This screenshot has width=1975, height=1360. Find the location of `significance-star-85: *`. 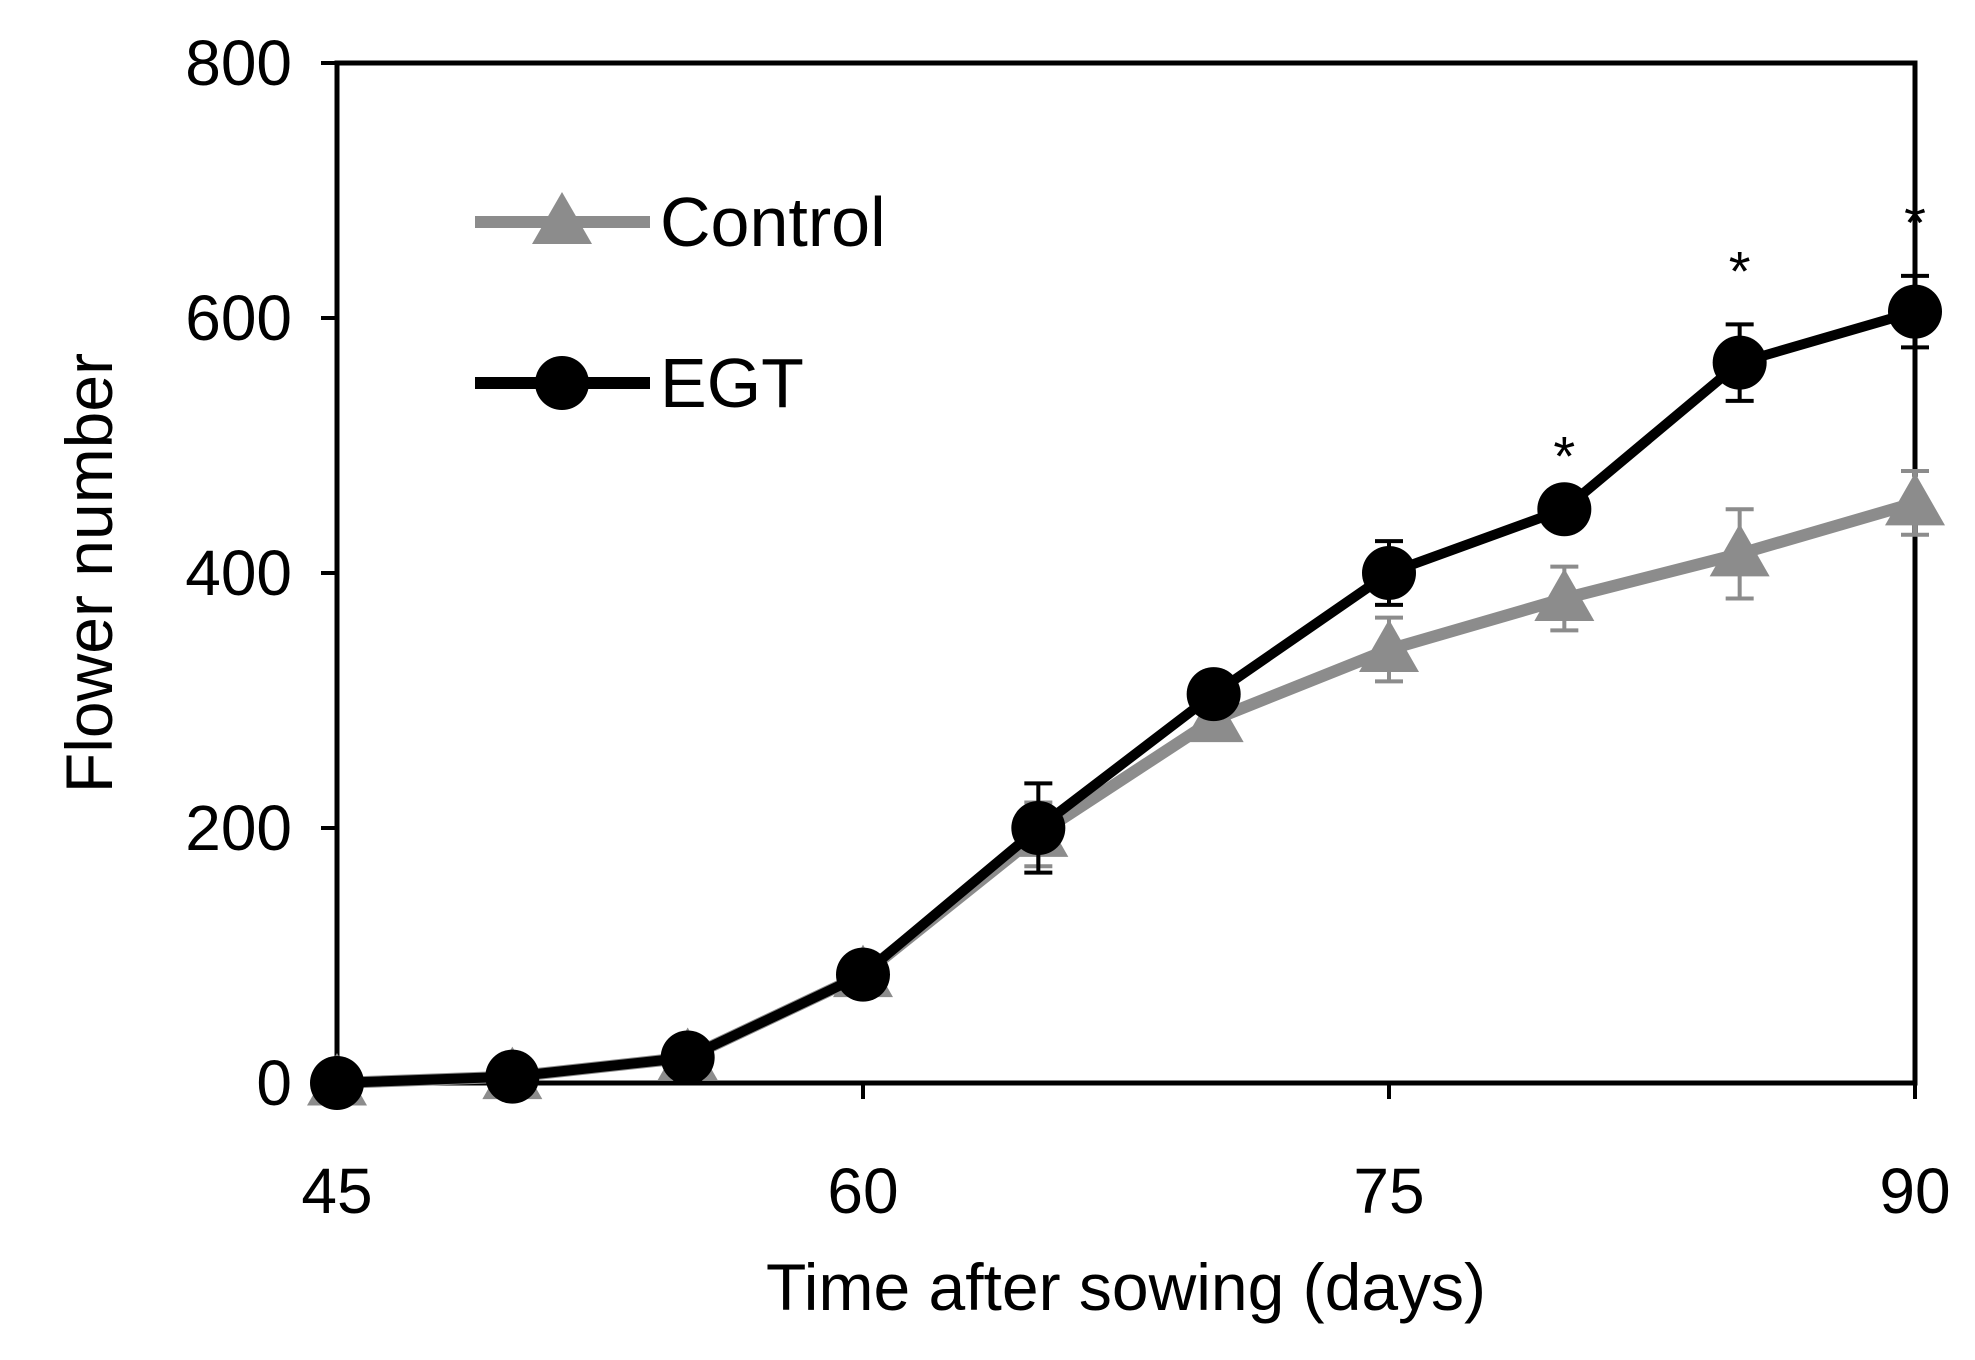

significance-star-85: * is located at coordinates (1740, 270).